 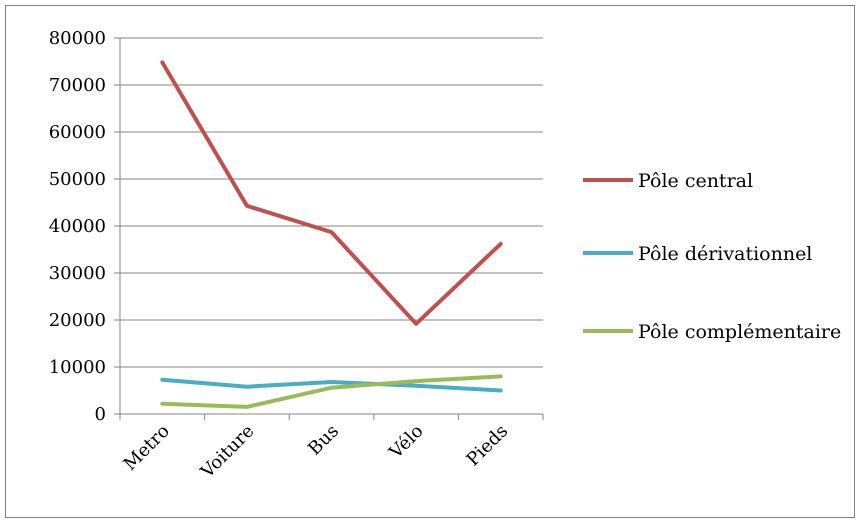 What do you see at coordinates (488, 446) in the screenshot?
I see `x-tick-label: Pieds` at bounding box center [488, 446].